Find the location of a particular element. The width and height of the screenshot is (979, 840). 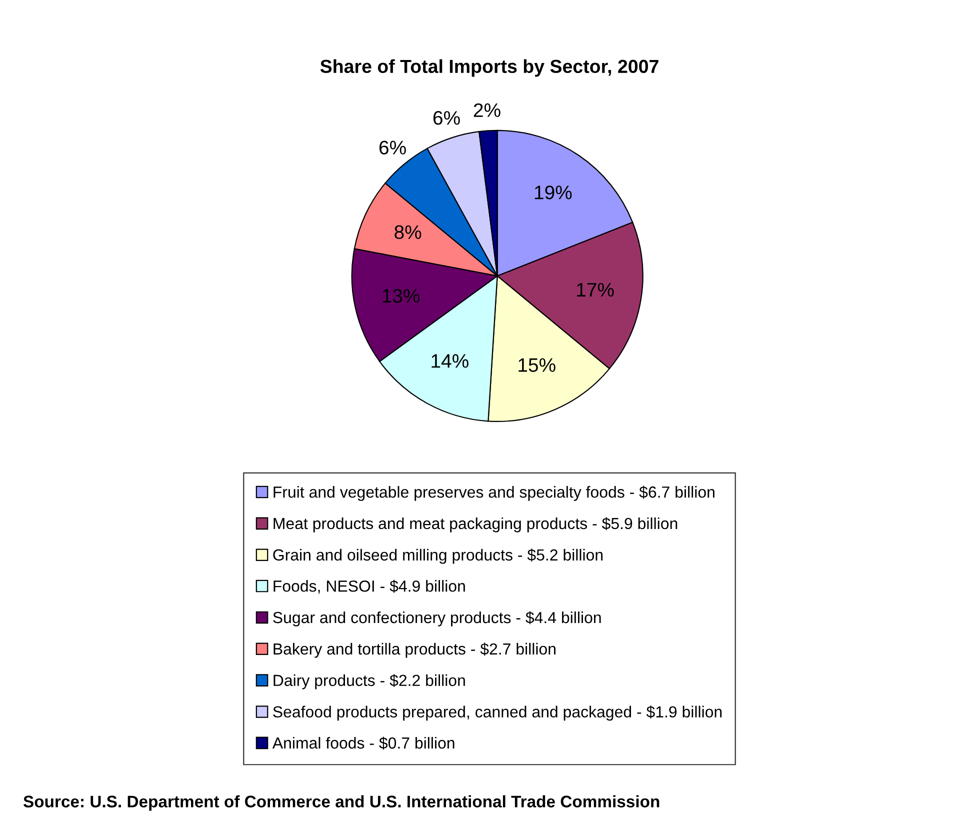

legend-label: Sugar and confectionery products - $4.4 billion is located at coordinates (437, 618).